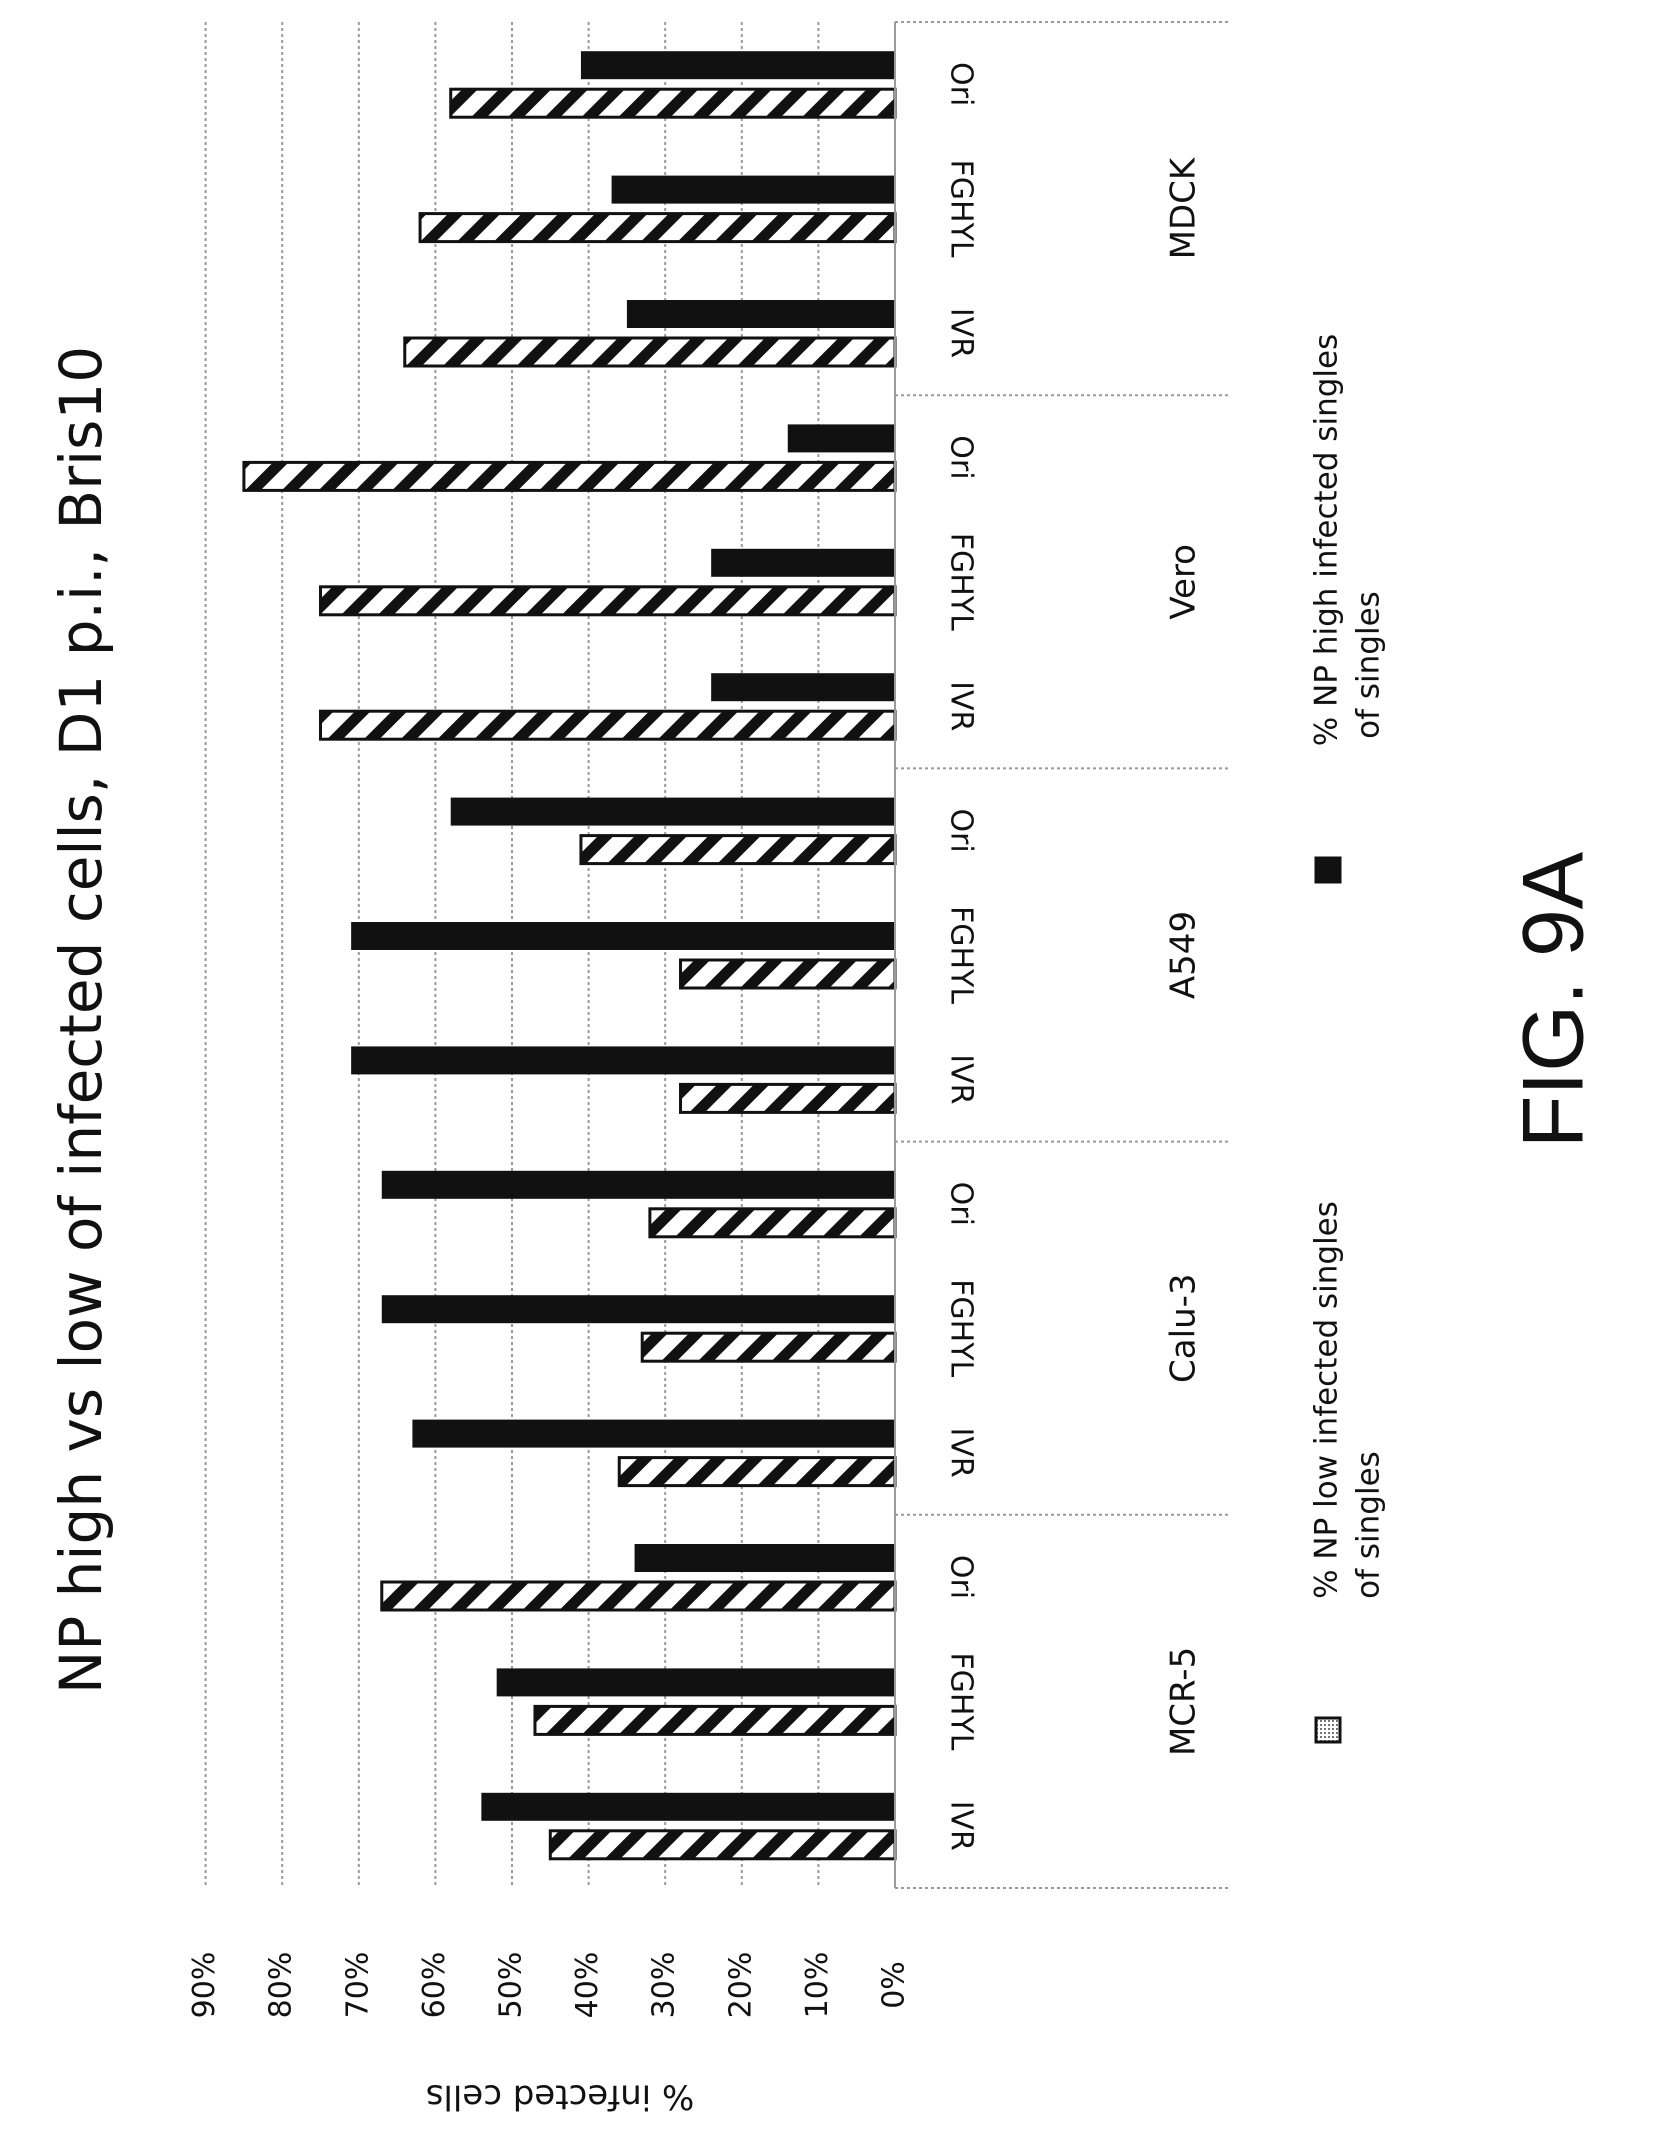 The image size is (1679, 2137). What do you see at coordinates (1328, 1730) in the screenshot?
I see `legend-swatch-np-low` at bounding box center [1328, 1730].